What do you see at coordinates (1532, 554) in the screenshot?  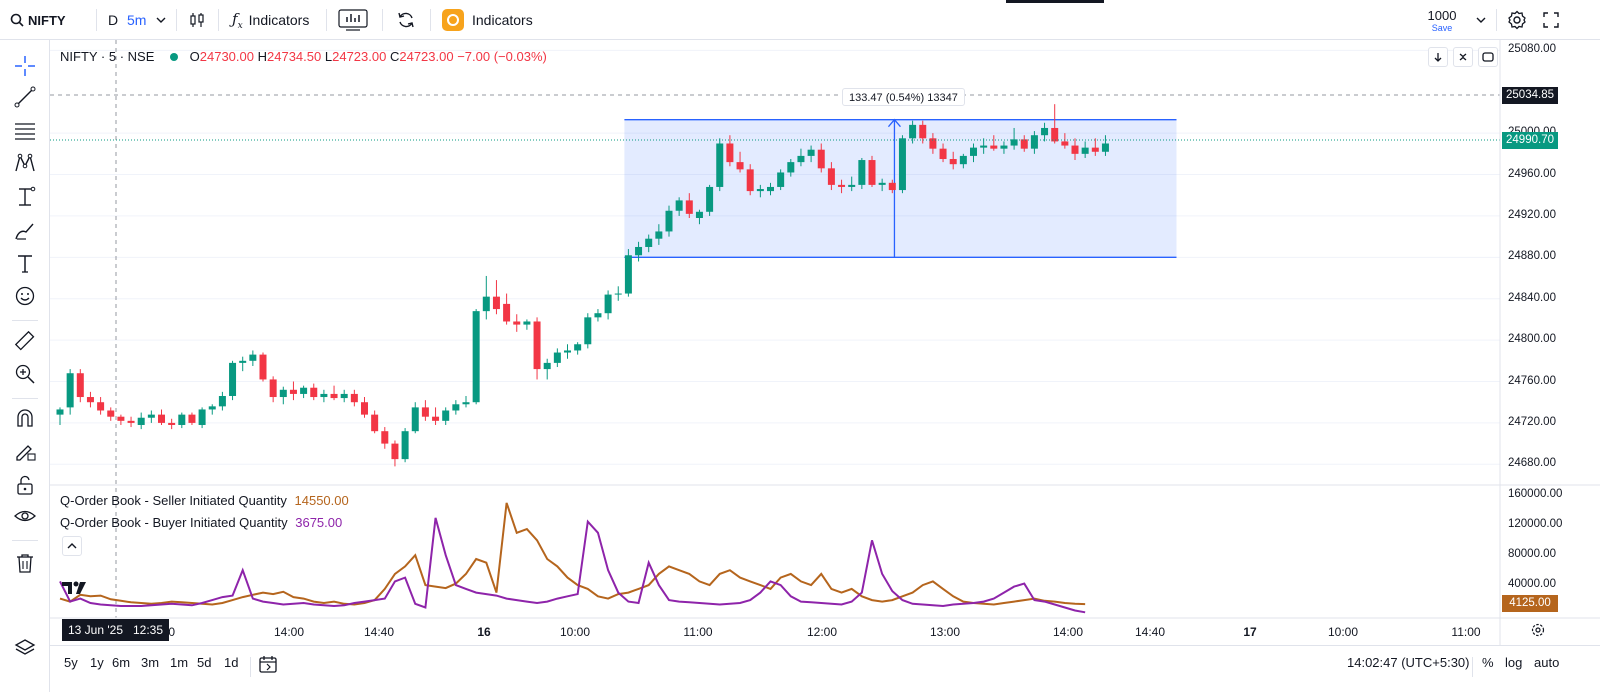 I see `indicator-axis-label: 80000.00` at bounding box center [1532, 554].